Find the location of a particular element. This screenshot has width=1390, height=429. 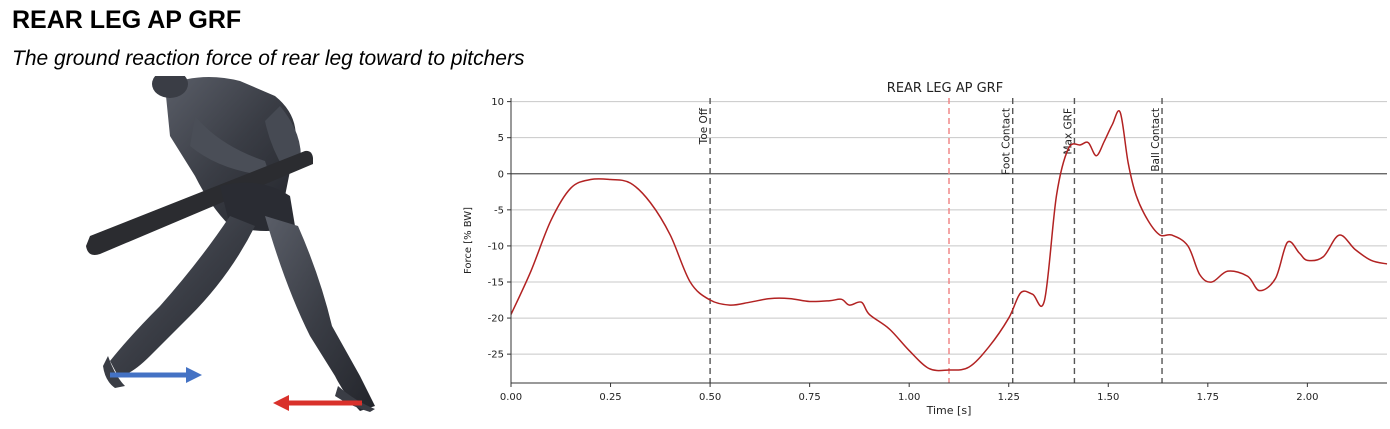

event-label: Foot Contact is located at coordinates (1007, 141).